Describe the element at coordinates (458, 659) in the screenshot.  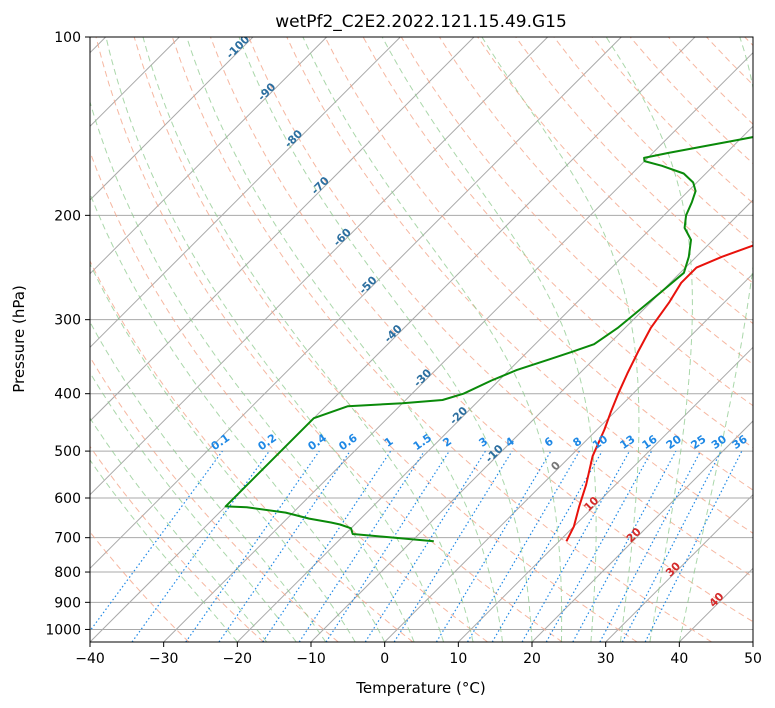
I see `x-tick-label: 10` at that location.